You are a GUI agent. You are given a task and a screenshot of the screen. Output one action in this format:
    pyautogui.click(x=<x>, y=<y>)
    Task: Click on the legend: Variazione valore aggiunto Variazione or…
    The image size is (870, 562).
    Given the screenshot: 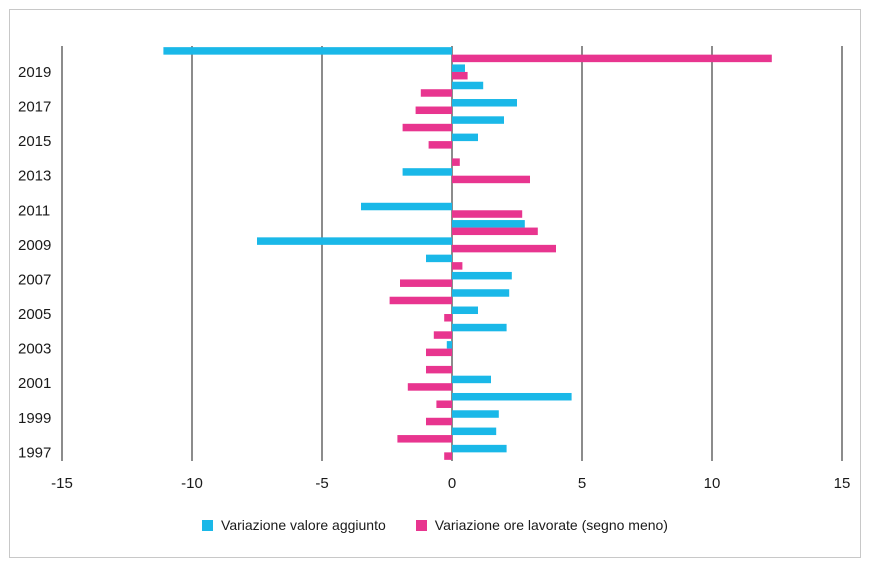 What is the action you would take?
    pyautogui.click(x=435, y=525)
    